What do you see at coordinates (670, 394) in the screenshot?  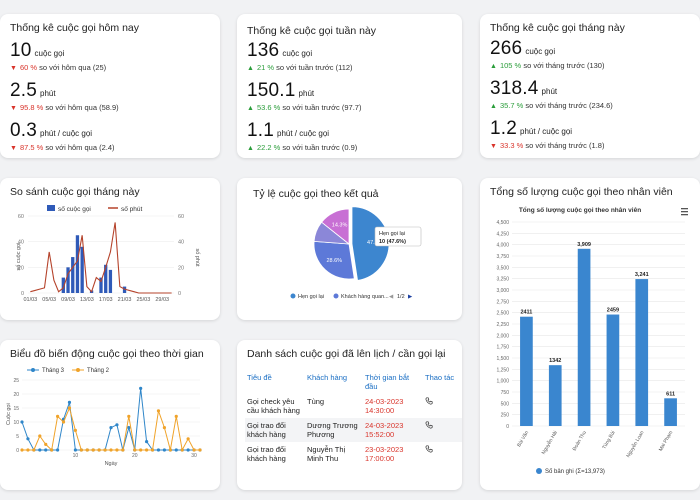 I see `bar-value-label: 611` at bounding box center [670, 394].